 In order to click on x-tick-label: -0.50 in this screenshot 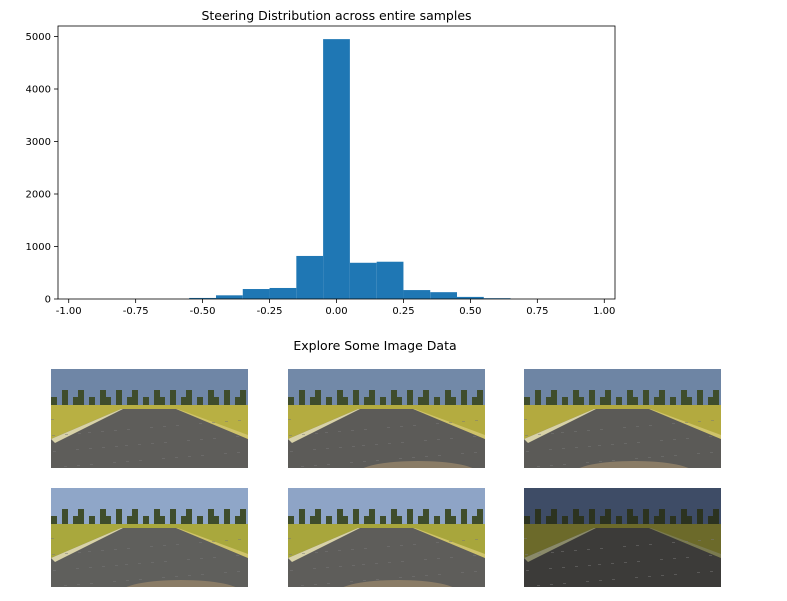, I will do `click(203, 311)`.